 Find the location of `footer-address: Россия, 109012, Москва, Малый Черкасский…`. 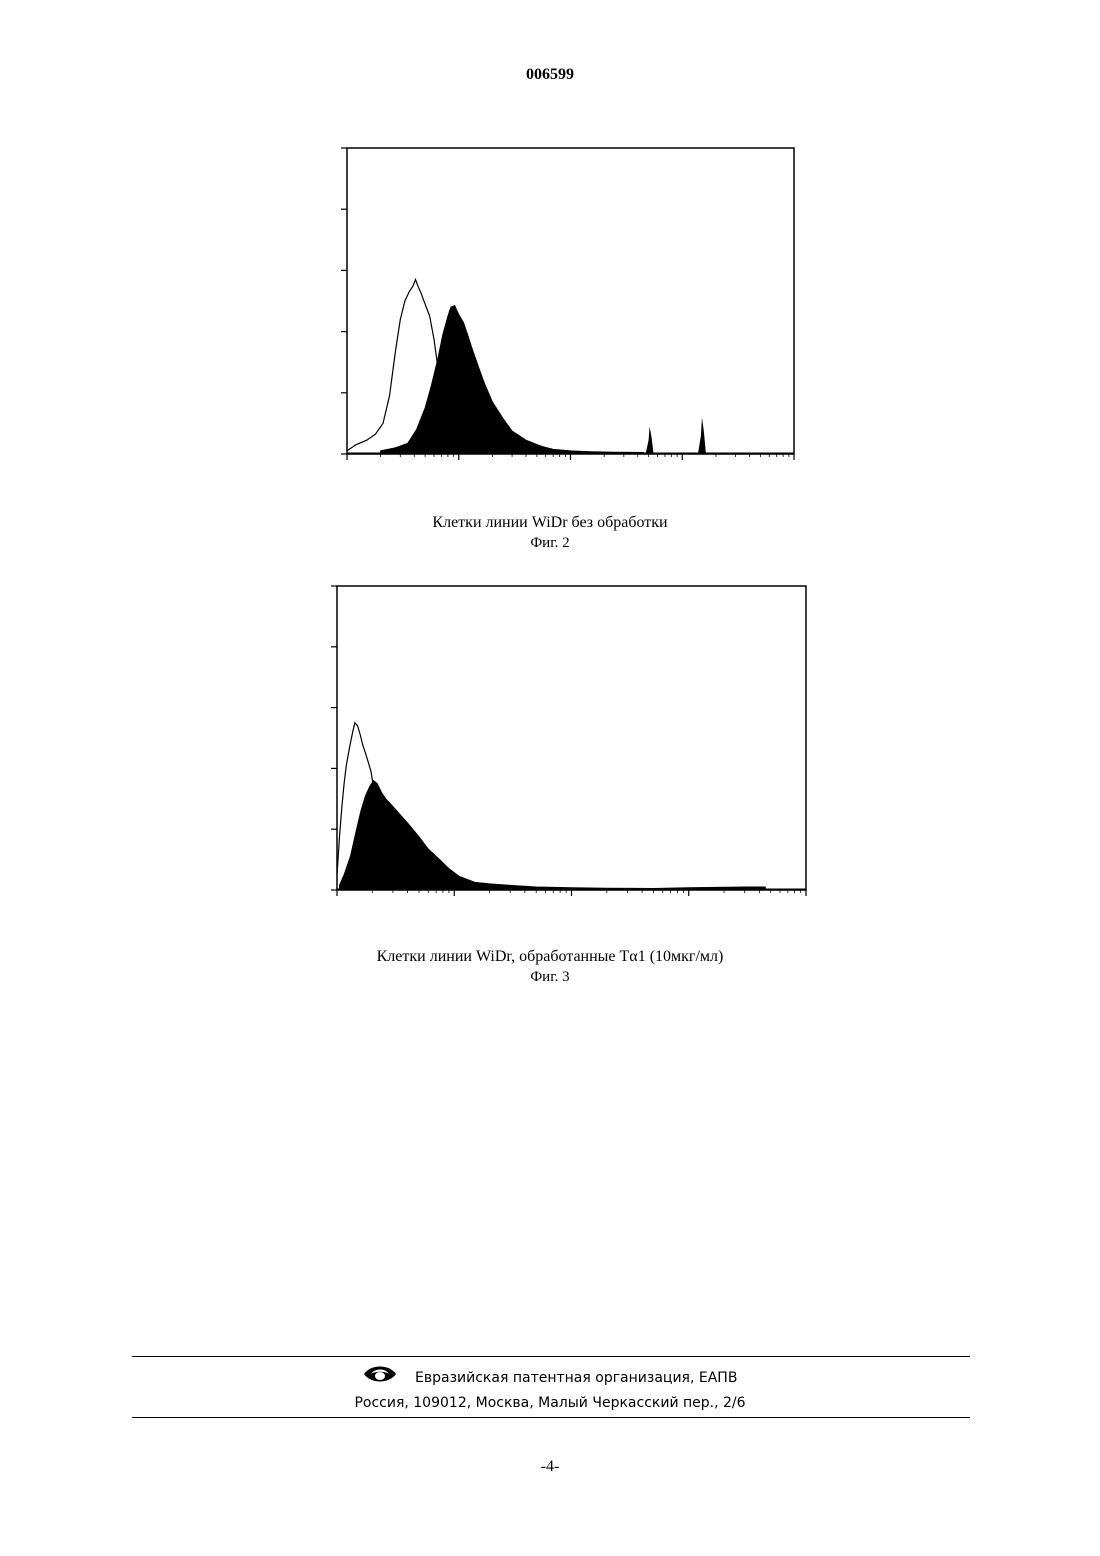

footer-address: Россия, 109012, Москва, Малый Черкасский… is located at coordinates (550, 1403).